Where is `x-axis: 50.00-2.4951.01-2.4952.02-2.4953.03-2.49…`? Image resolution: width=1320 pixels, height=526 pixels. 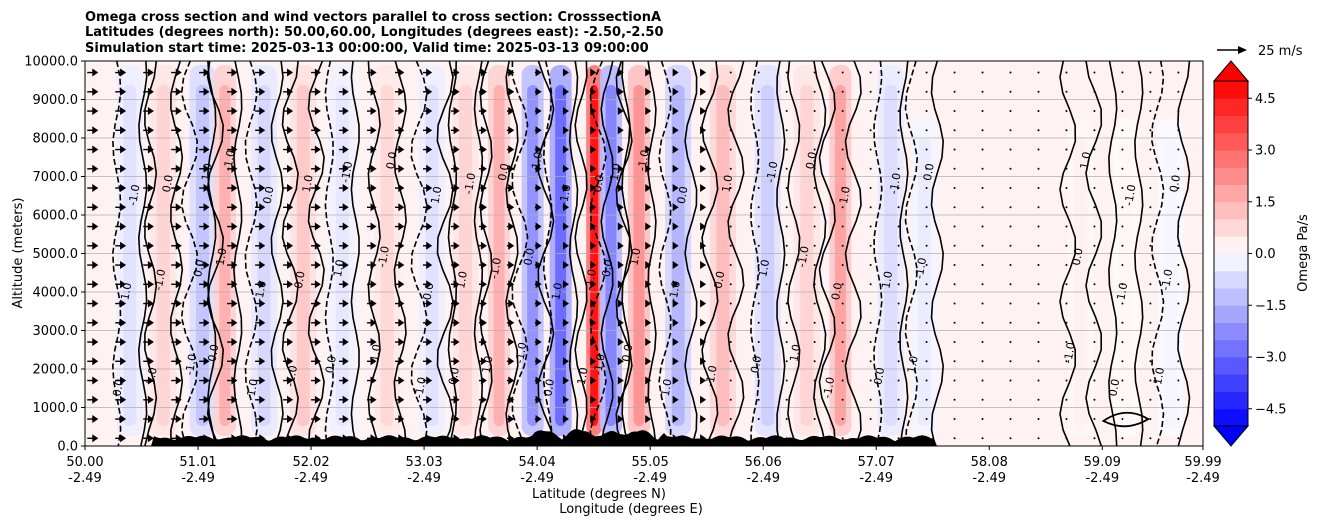 x-axis: 50.00-2.4951.01-2.4952.02-2.4953.03-2.49… is located at coordinates (644, 466).